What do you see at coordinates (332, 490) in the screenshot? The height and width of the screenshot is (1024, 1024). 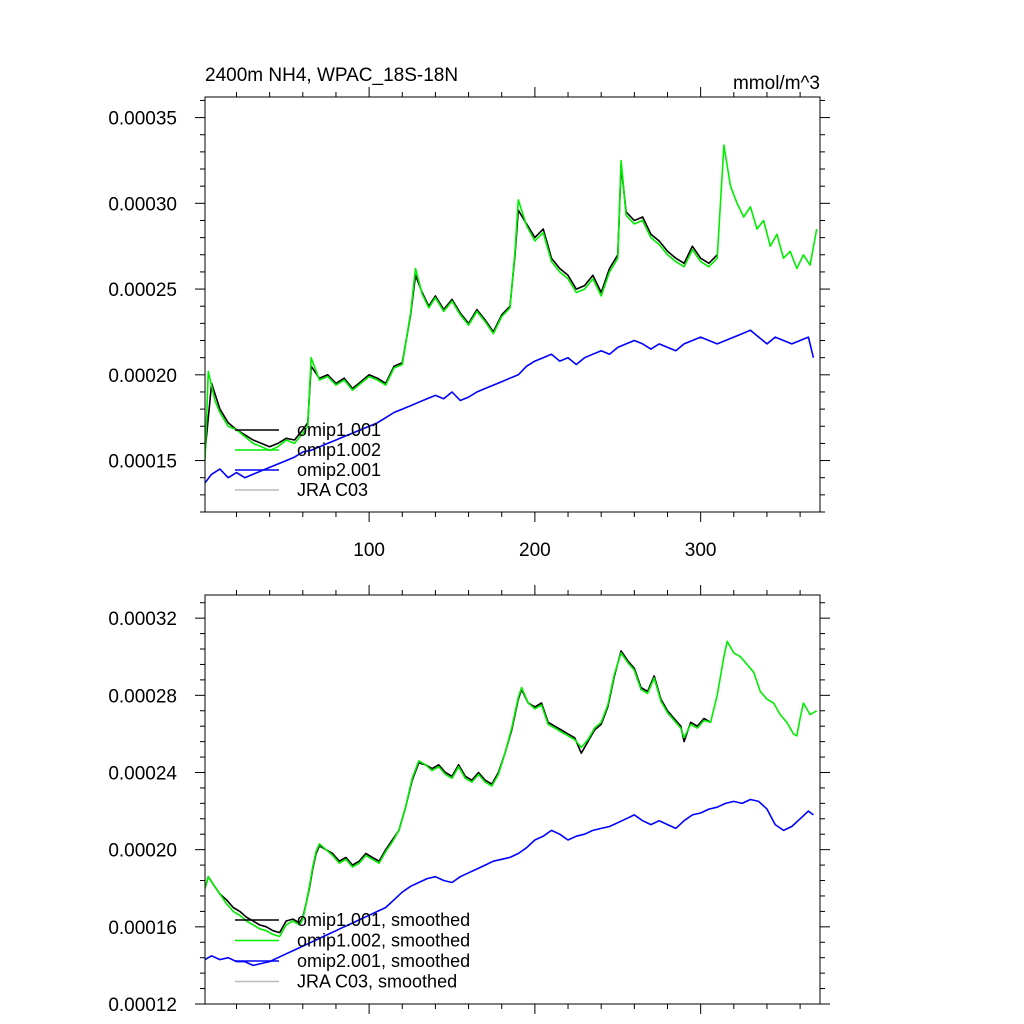 I see `legend-label: JRA C03` at bounding box center [332, 490].